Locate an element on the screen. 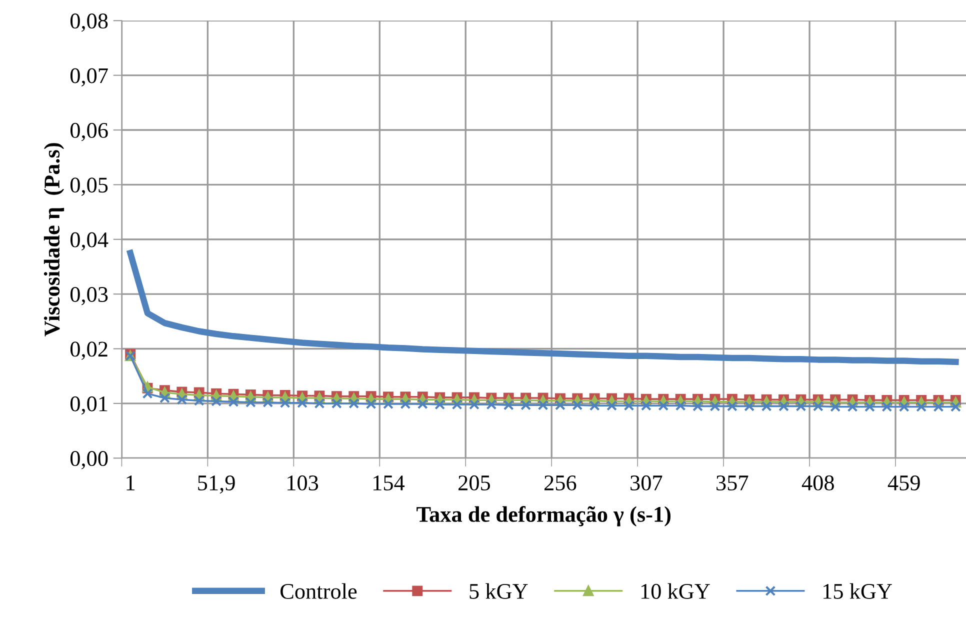 The image size is (966, 625). legend-label: 5 kGY is located at coordinates (499, 591).